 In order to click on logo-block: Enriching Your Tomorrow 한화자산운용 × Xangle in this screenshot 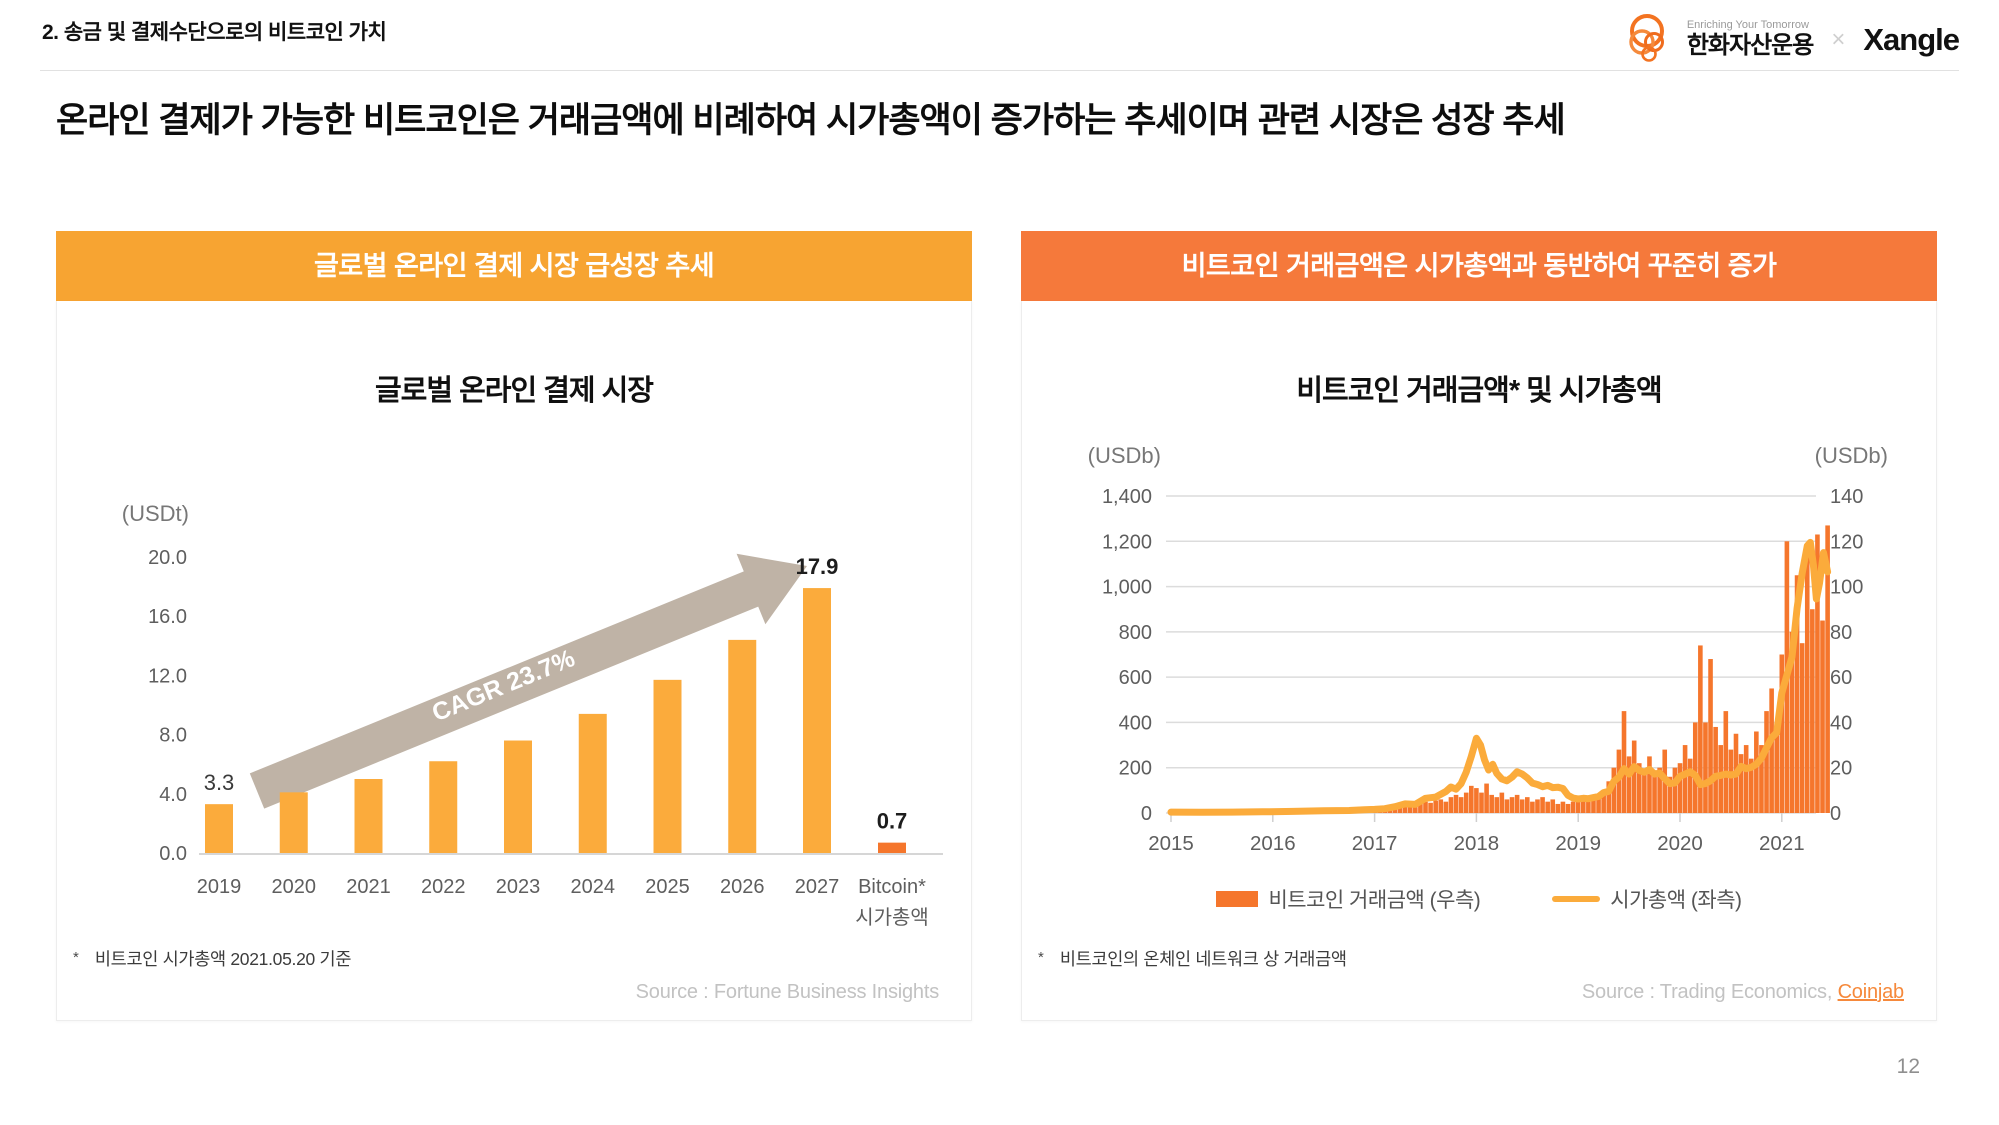, I will do `click(1791, 39)`.